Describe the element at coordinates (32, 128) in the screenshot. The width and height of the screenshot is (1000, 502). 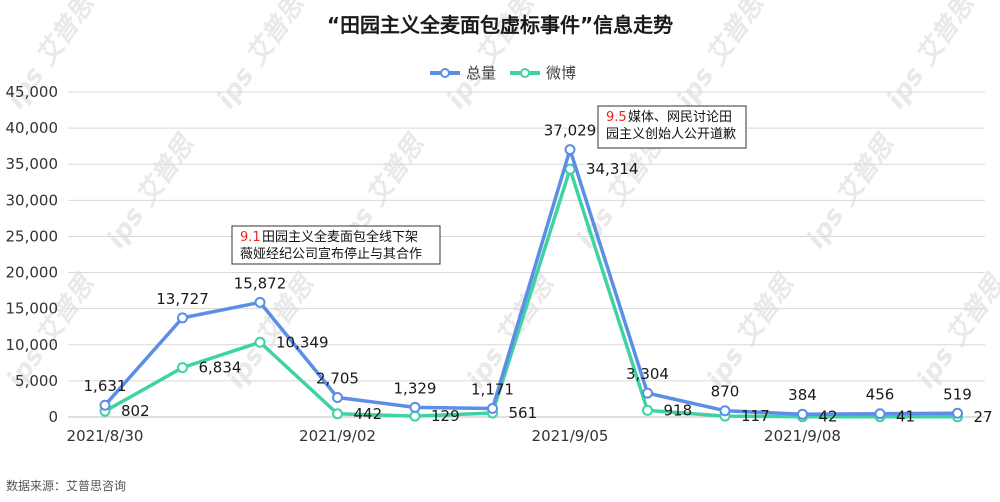
I see `y-tick-label: 40,000` at that location.